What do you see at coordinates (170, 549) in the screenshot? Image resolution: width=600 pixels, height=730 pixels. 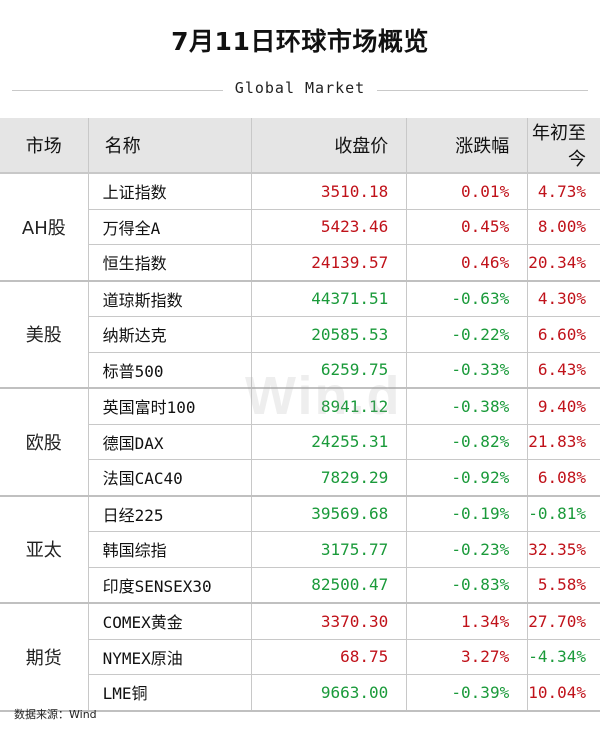 I see `index-name: 韩国综指` at bounding box center [170, 549].